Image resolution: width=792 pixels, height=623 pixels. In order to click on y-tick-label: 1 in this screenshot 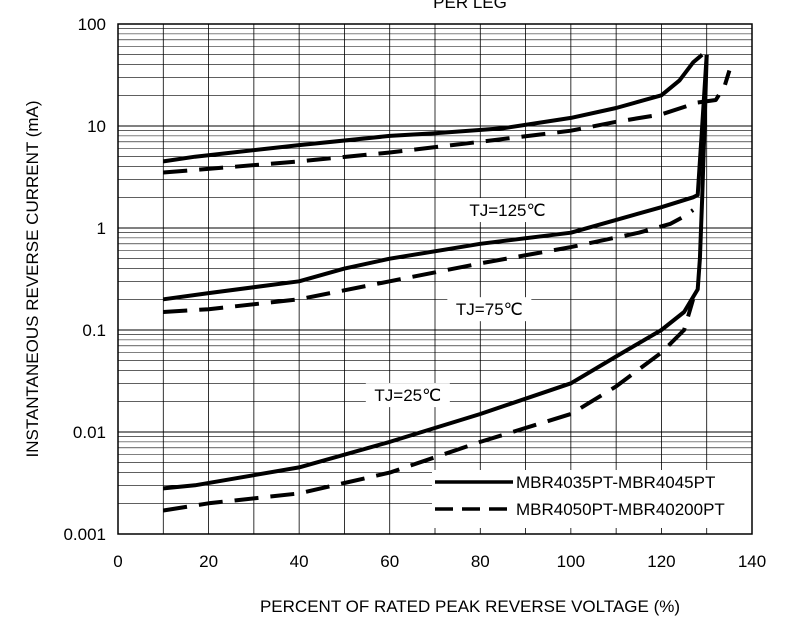, I will do `click(101, 228)`.